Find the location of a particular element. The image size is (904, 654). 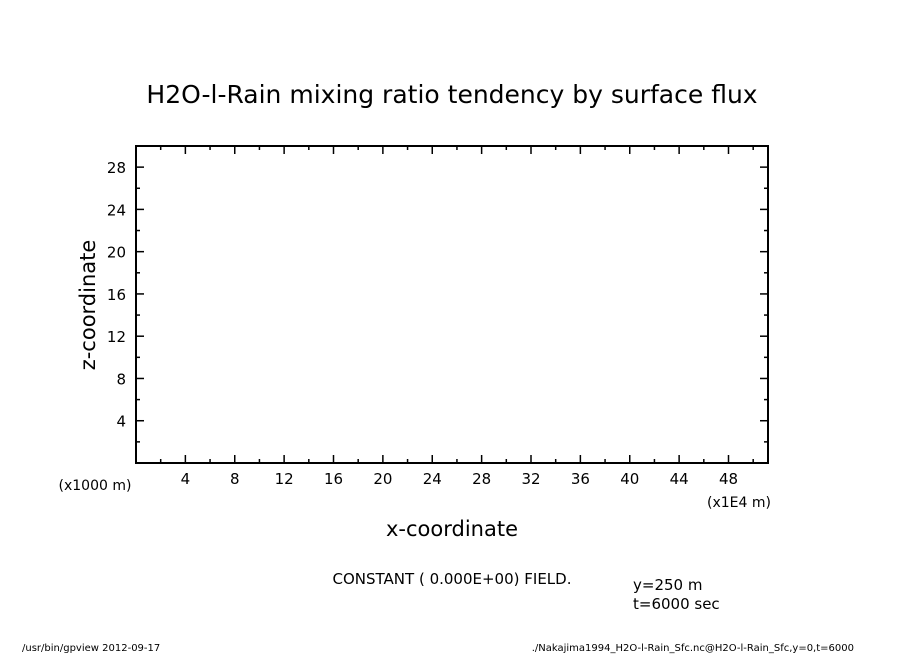

x-tick-label: 8 is located at coordinates (235, 479).